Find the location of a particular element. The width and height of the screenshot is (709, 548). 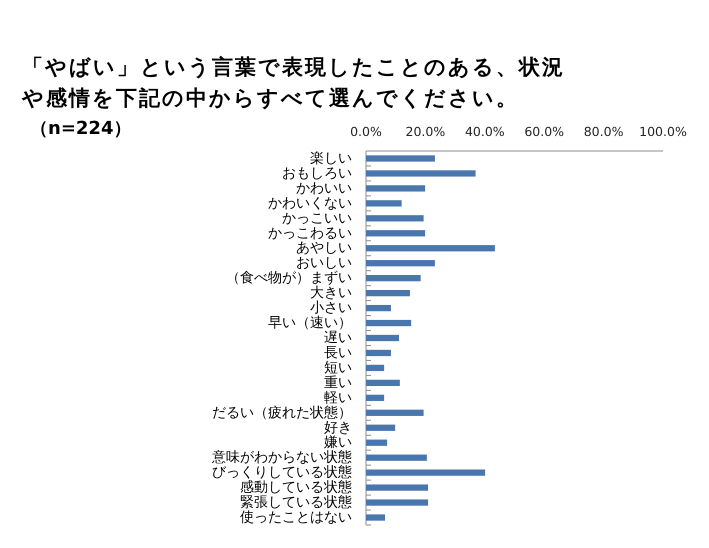

y-tick-label: 意味がわからない状態 is located at coordinates (281, 458).